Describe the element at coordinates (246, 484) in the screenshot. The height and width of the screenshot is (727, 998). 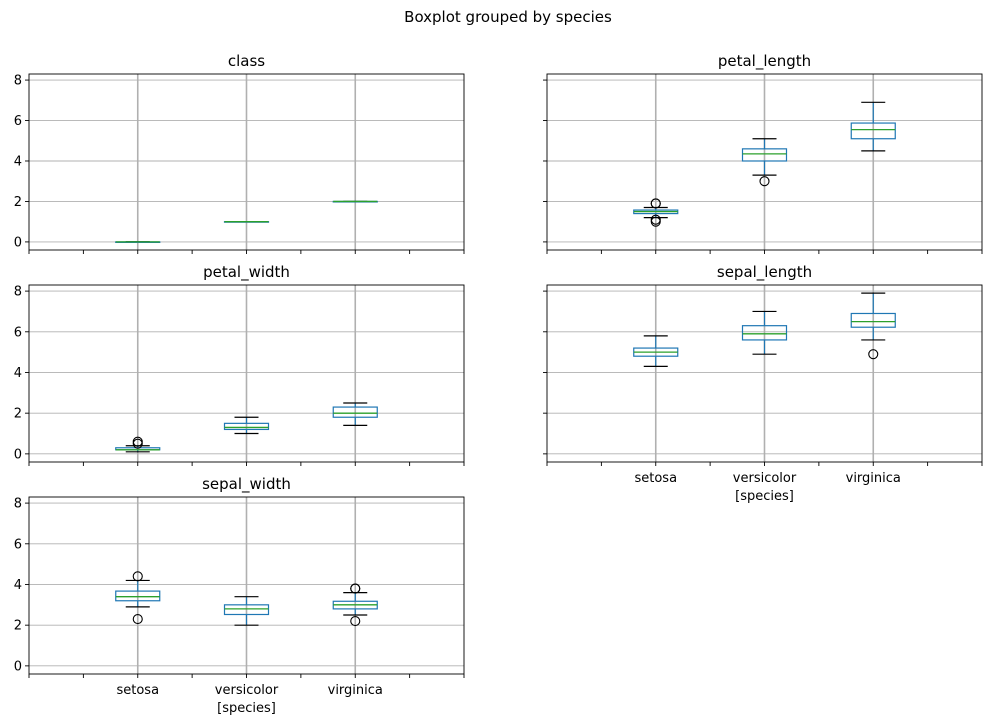
I see `subplot-title: sepal_width` at that location.